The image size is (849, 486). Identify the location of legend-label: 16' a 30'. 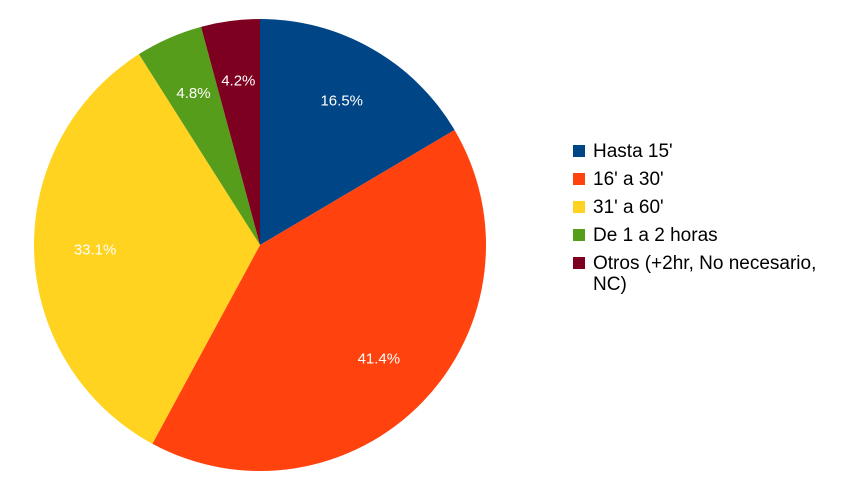
(628, 179).